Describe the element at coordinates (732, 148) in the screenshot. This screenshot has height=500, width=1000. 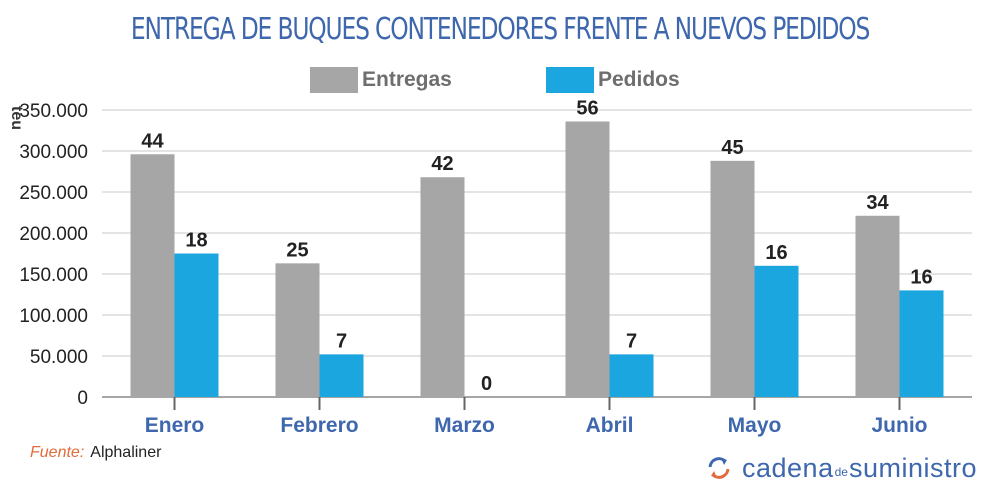
I see `data-label: 45` at that location.